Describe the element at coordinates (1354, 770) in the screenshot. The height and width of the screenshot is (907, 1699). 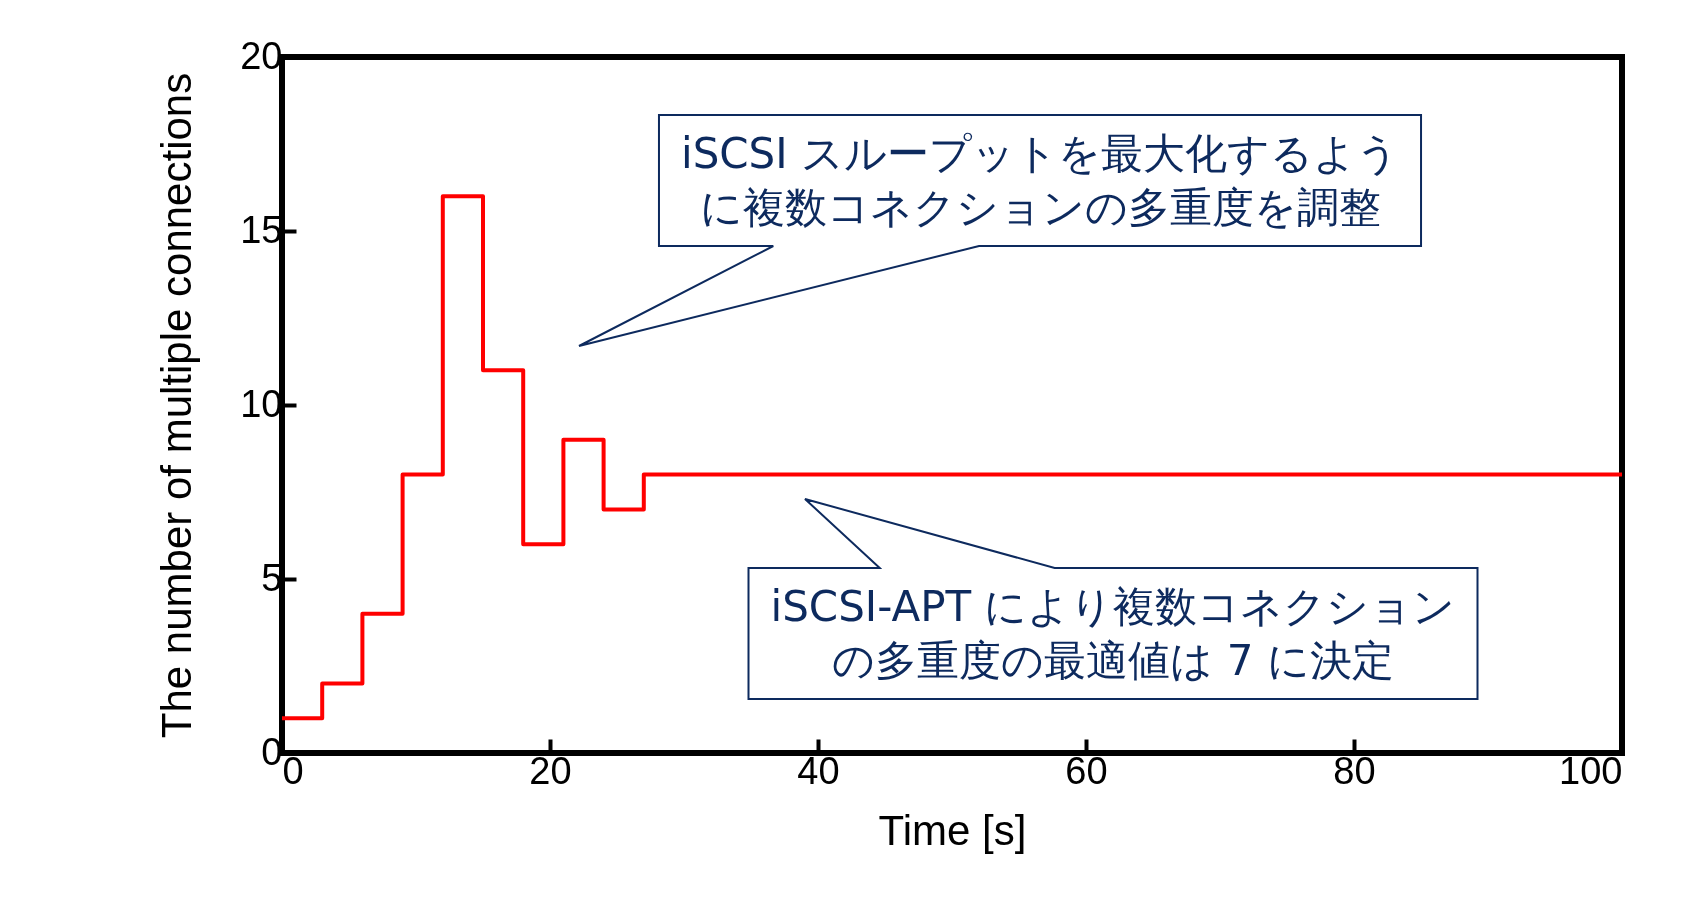
I see `x-tick-label: 80` at that location.